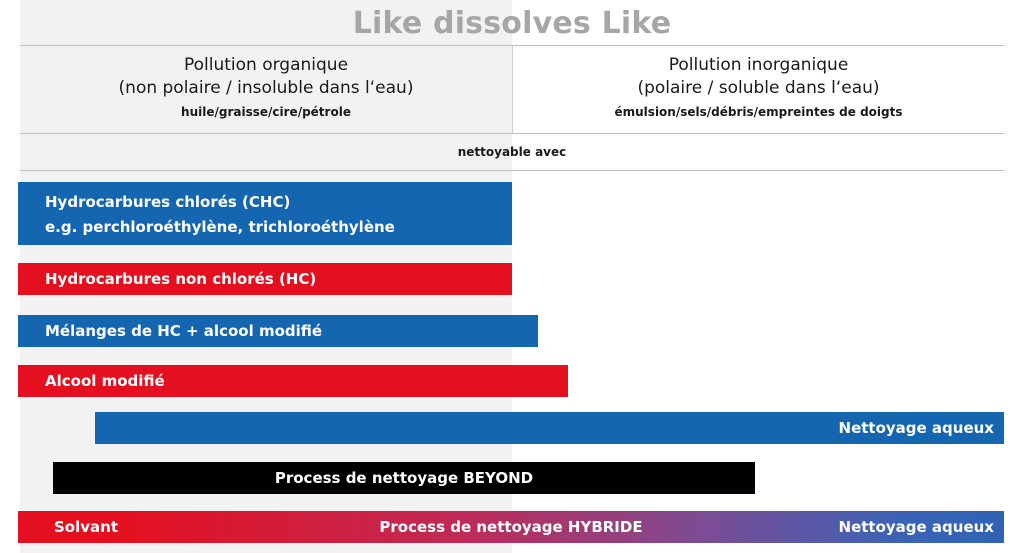  What do you see at coordinates (916, 527) in the screenshot?
I see `hybrid-aqueous-label: Nettoyage aqueux` at bounding box center [916, 527].